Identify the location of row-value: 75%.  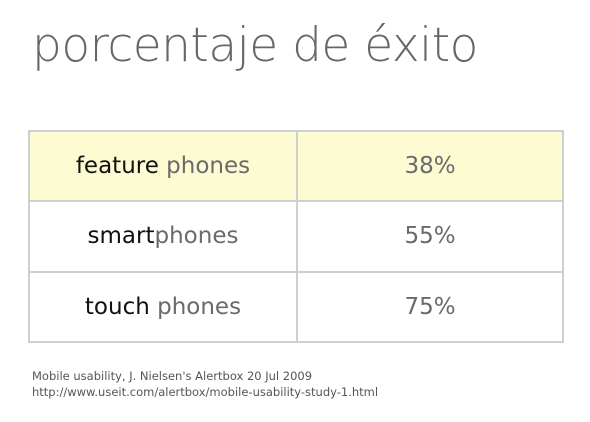
(430, 307).